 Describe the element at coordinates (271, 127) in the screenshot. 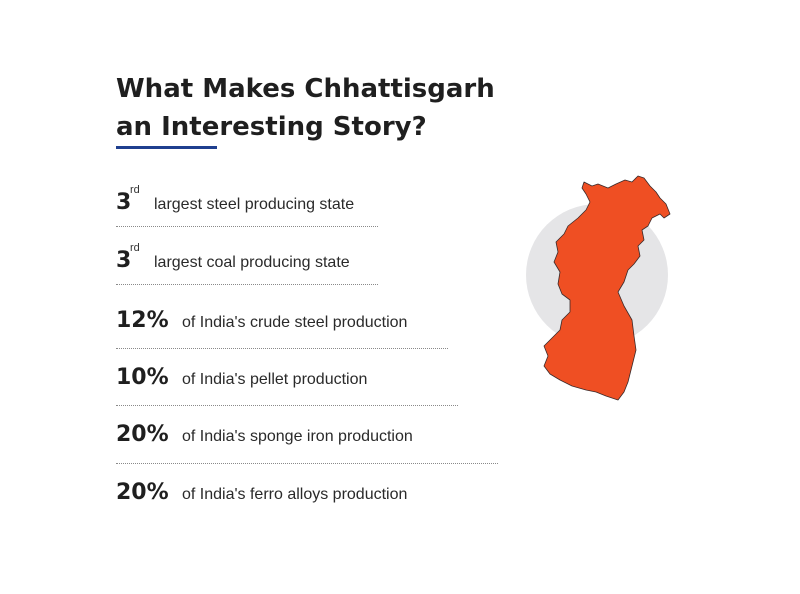

I see `title-line-2: an Interesting Story?` at that location.